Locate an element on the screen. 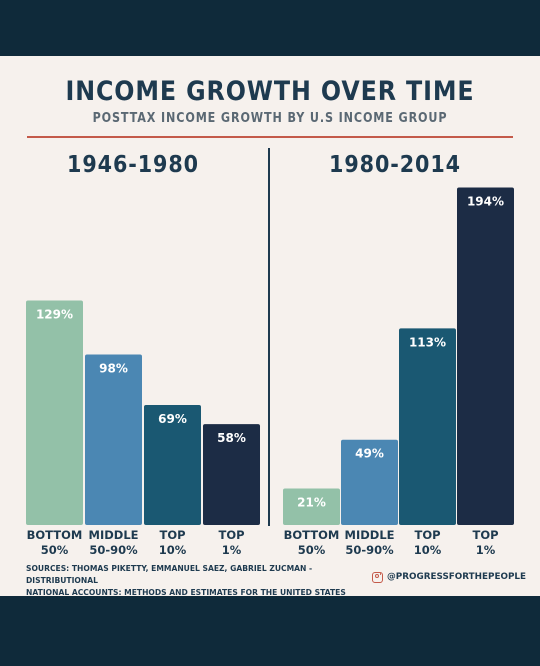 This screenshot has width=540, height=666. bar-value-label: 58% is located at coordinates (231, 438).